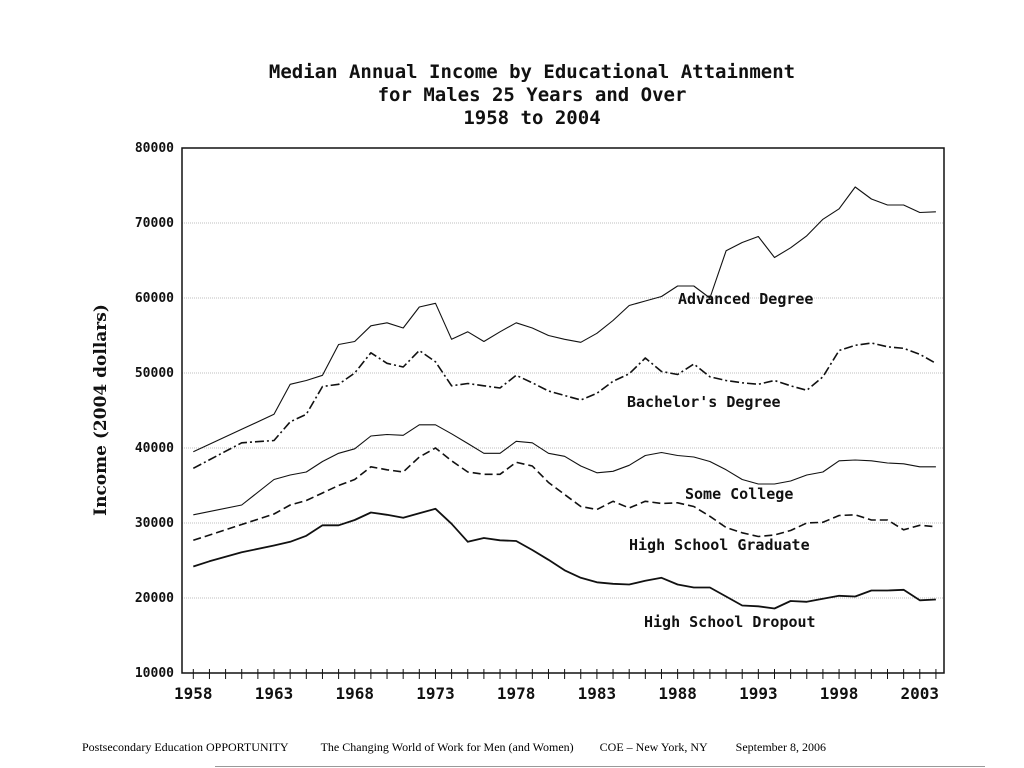  I want to click on x-tick-label: 1973, so click(435, 693).